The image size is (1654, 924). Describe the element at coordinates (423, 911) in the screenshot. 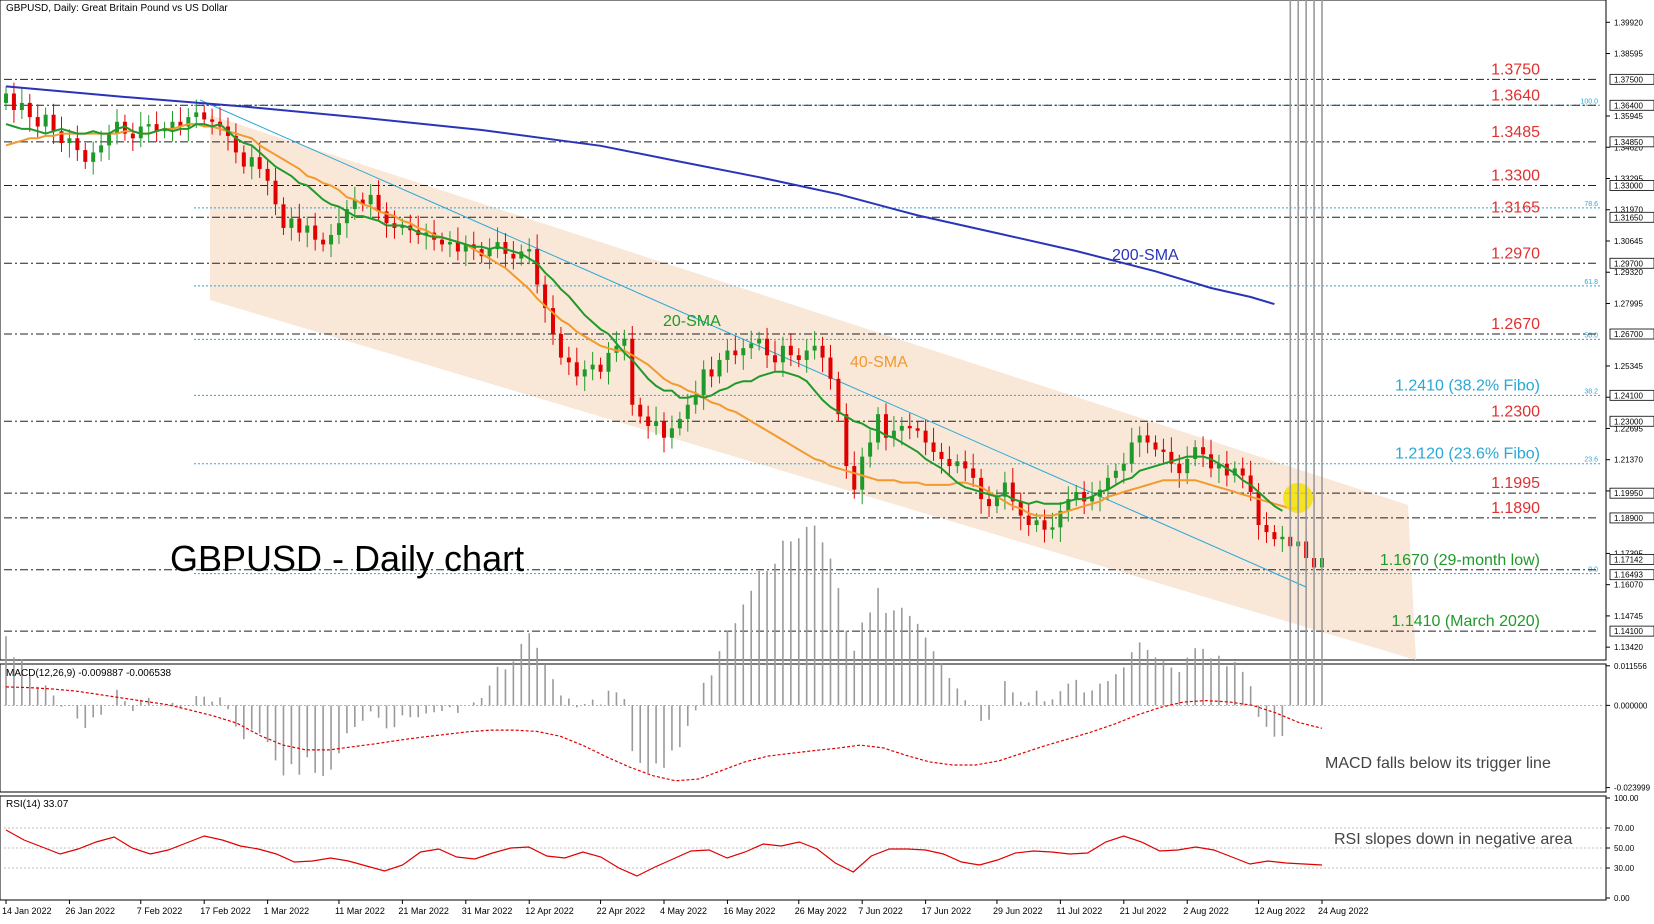

I see `date-tick-label: 21 Mar 2022` at that location.